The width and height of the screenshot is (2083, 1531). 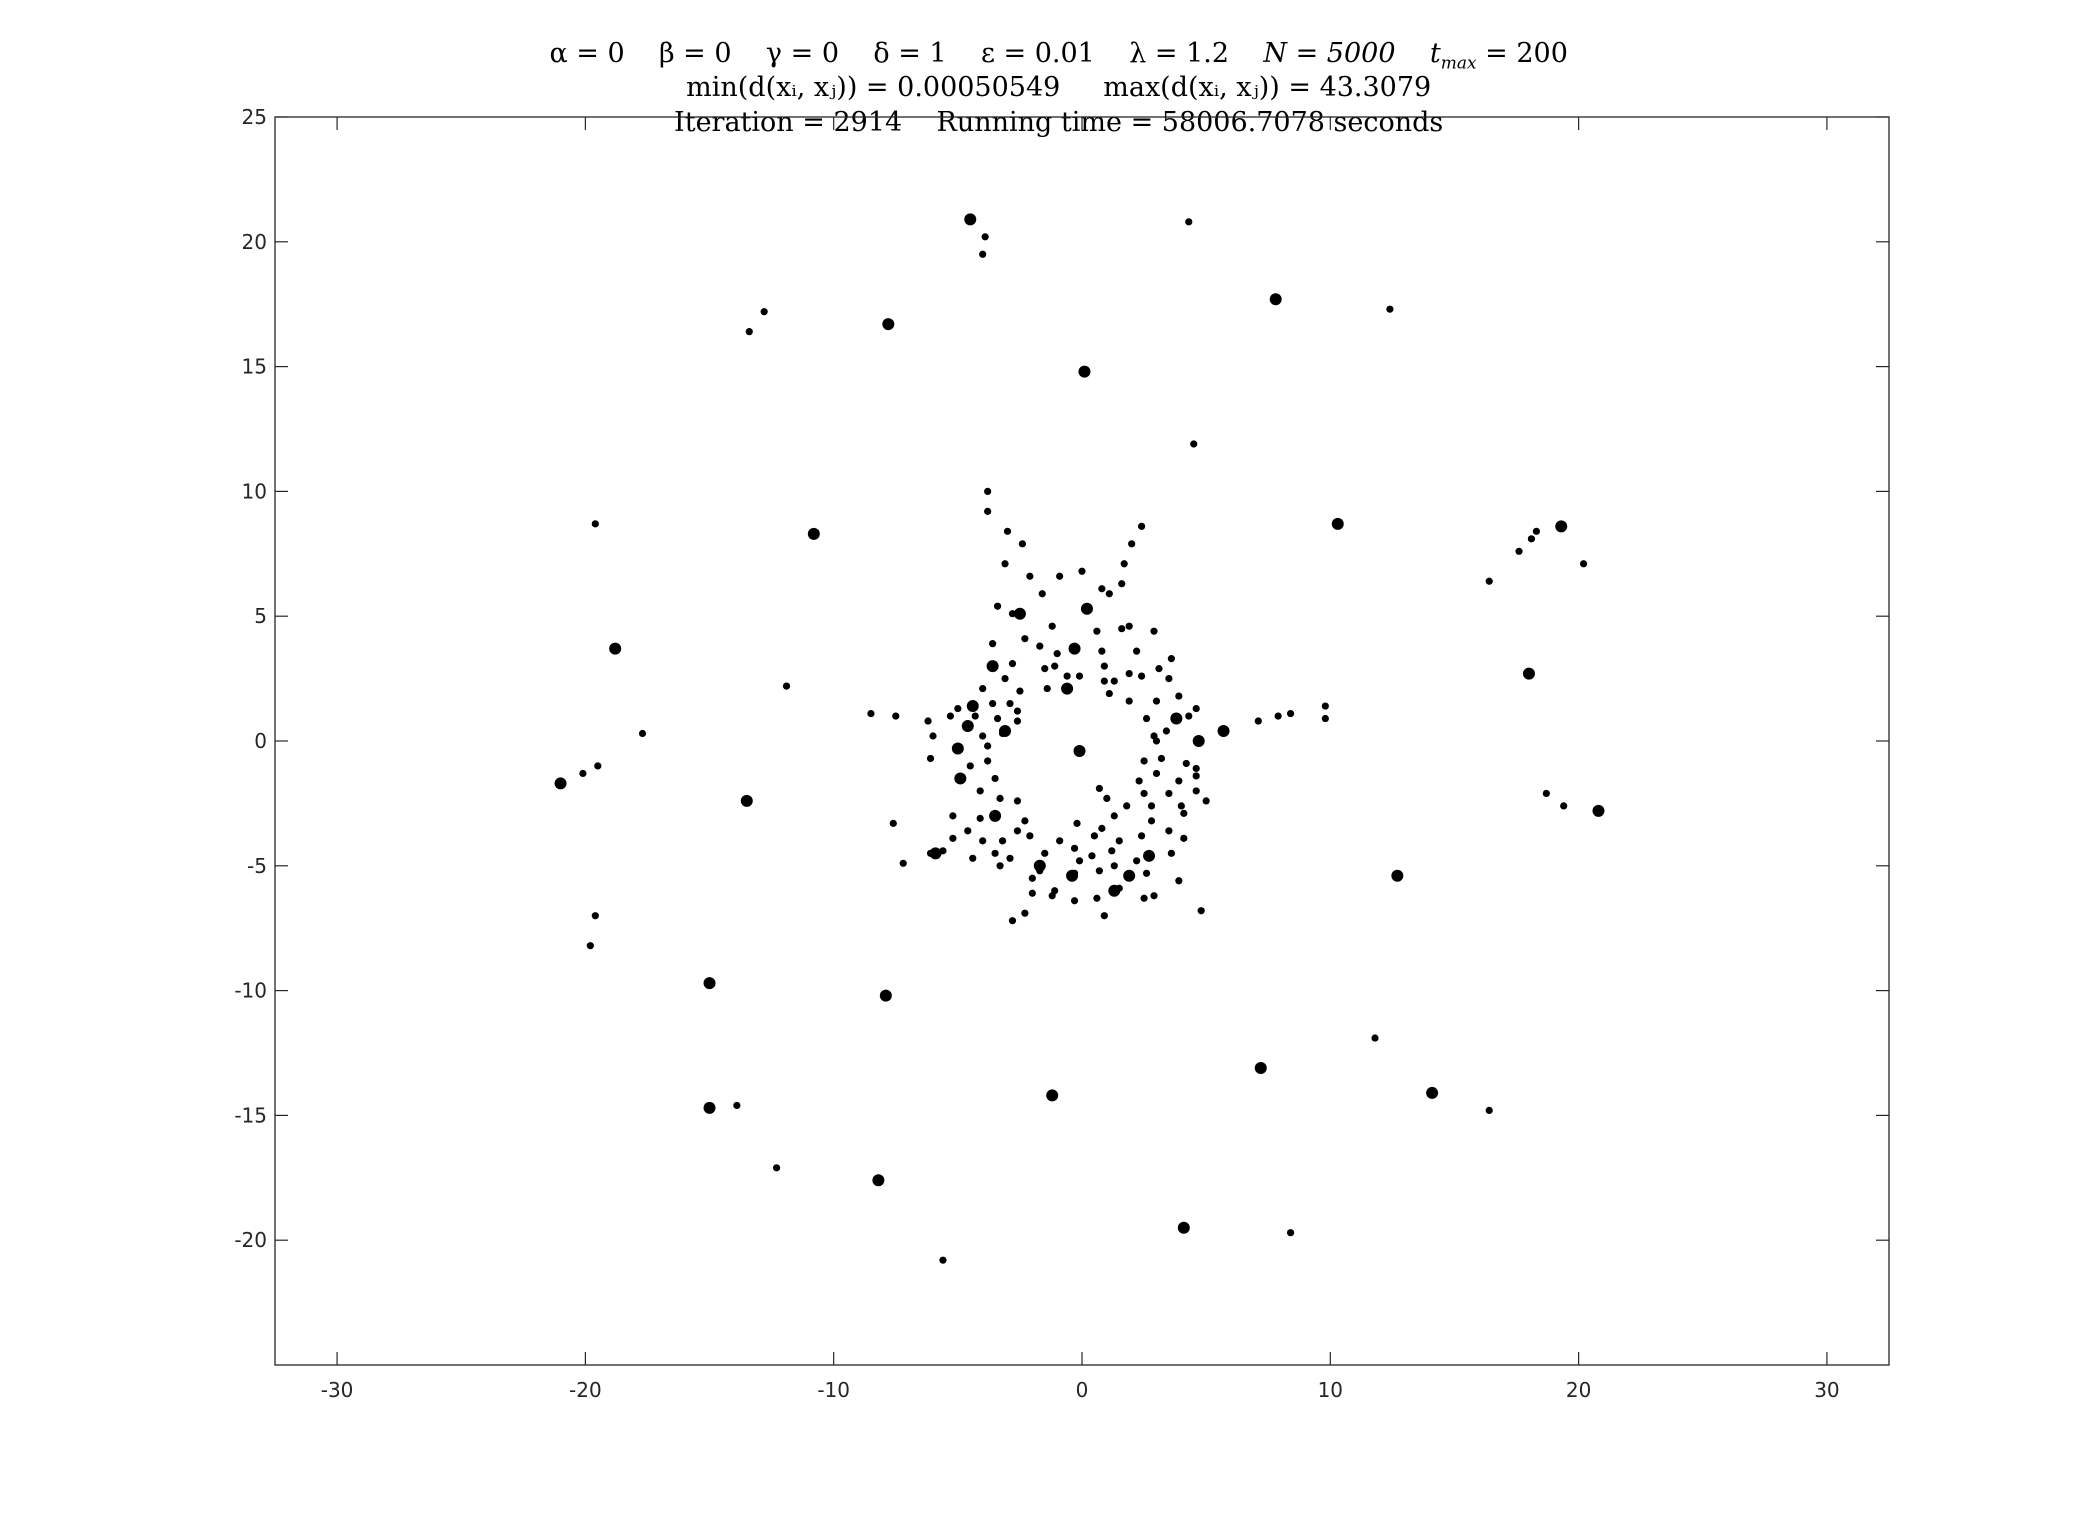 I want to click on param-beta: β = 0, so click(x=695, y=53).